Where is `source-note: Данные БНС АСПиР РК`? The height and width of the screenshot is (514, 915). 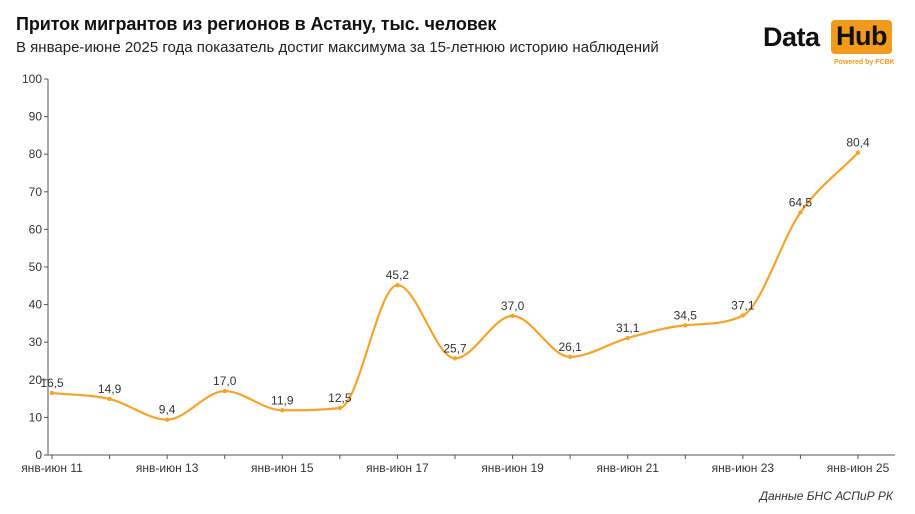
source-note: Данные БНС АСПиР РК is located at coordinates (826, 496).